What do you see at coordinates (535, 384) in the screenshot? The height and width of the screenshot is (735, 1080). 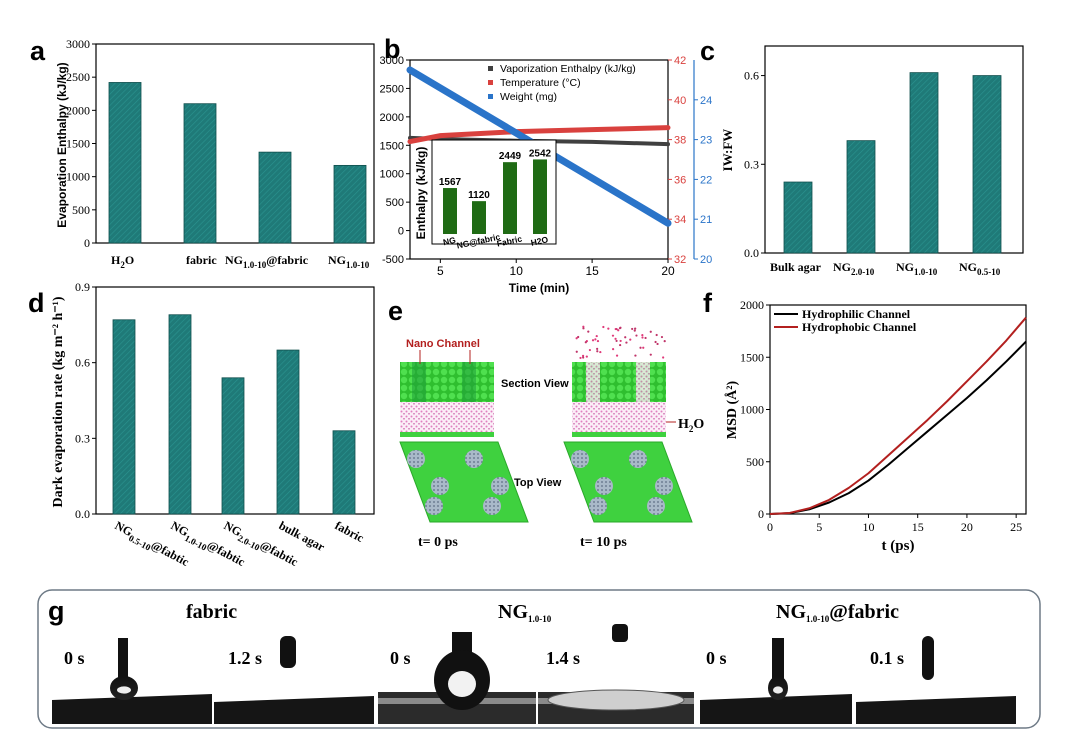 I see `section-view-label: Section View` at bounding box center [535, 384].